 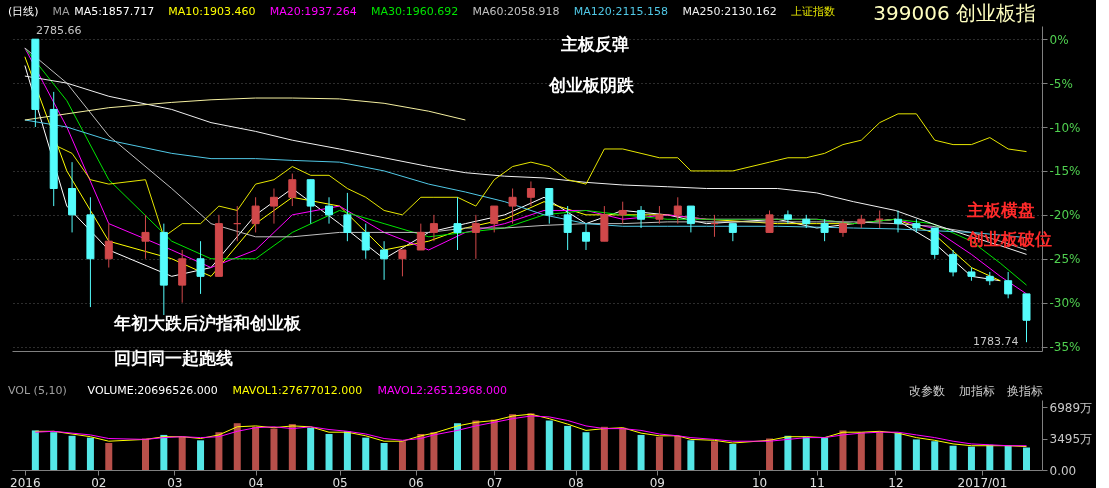 I want to click on x-tick-label: 2016, so click(x=25, y=481).